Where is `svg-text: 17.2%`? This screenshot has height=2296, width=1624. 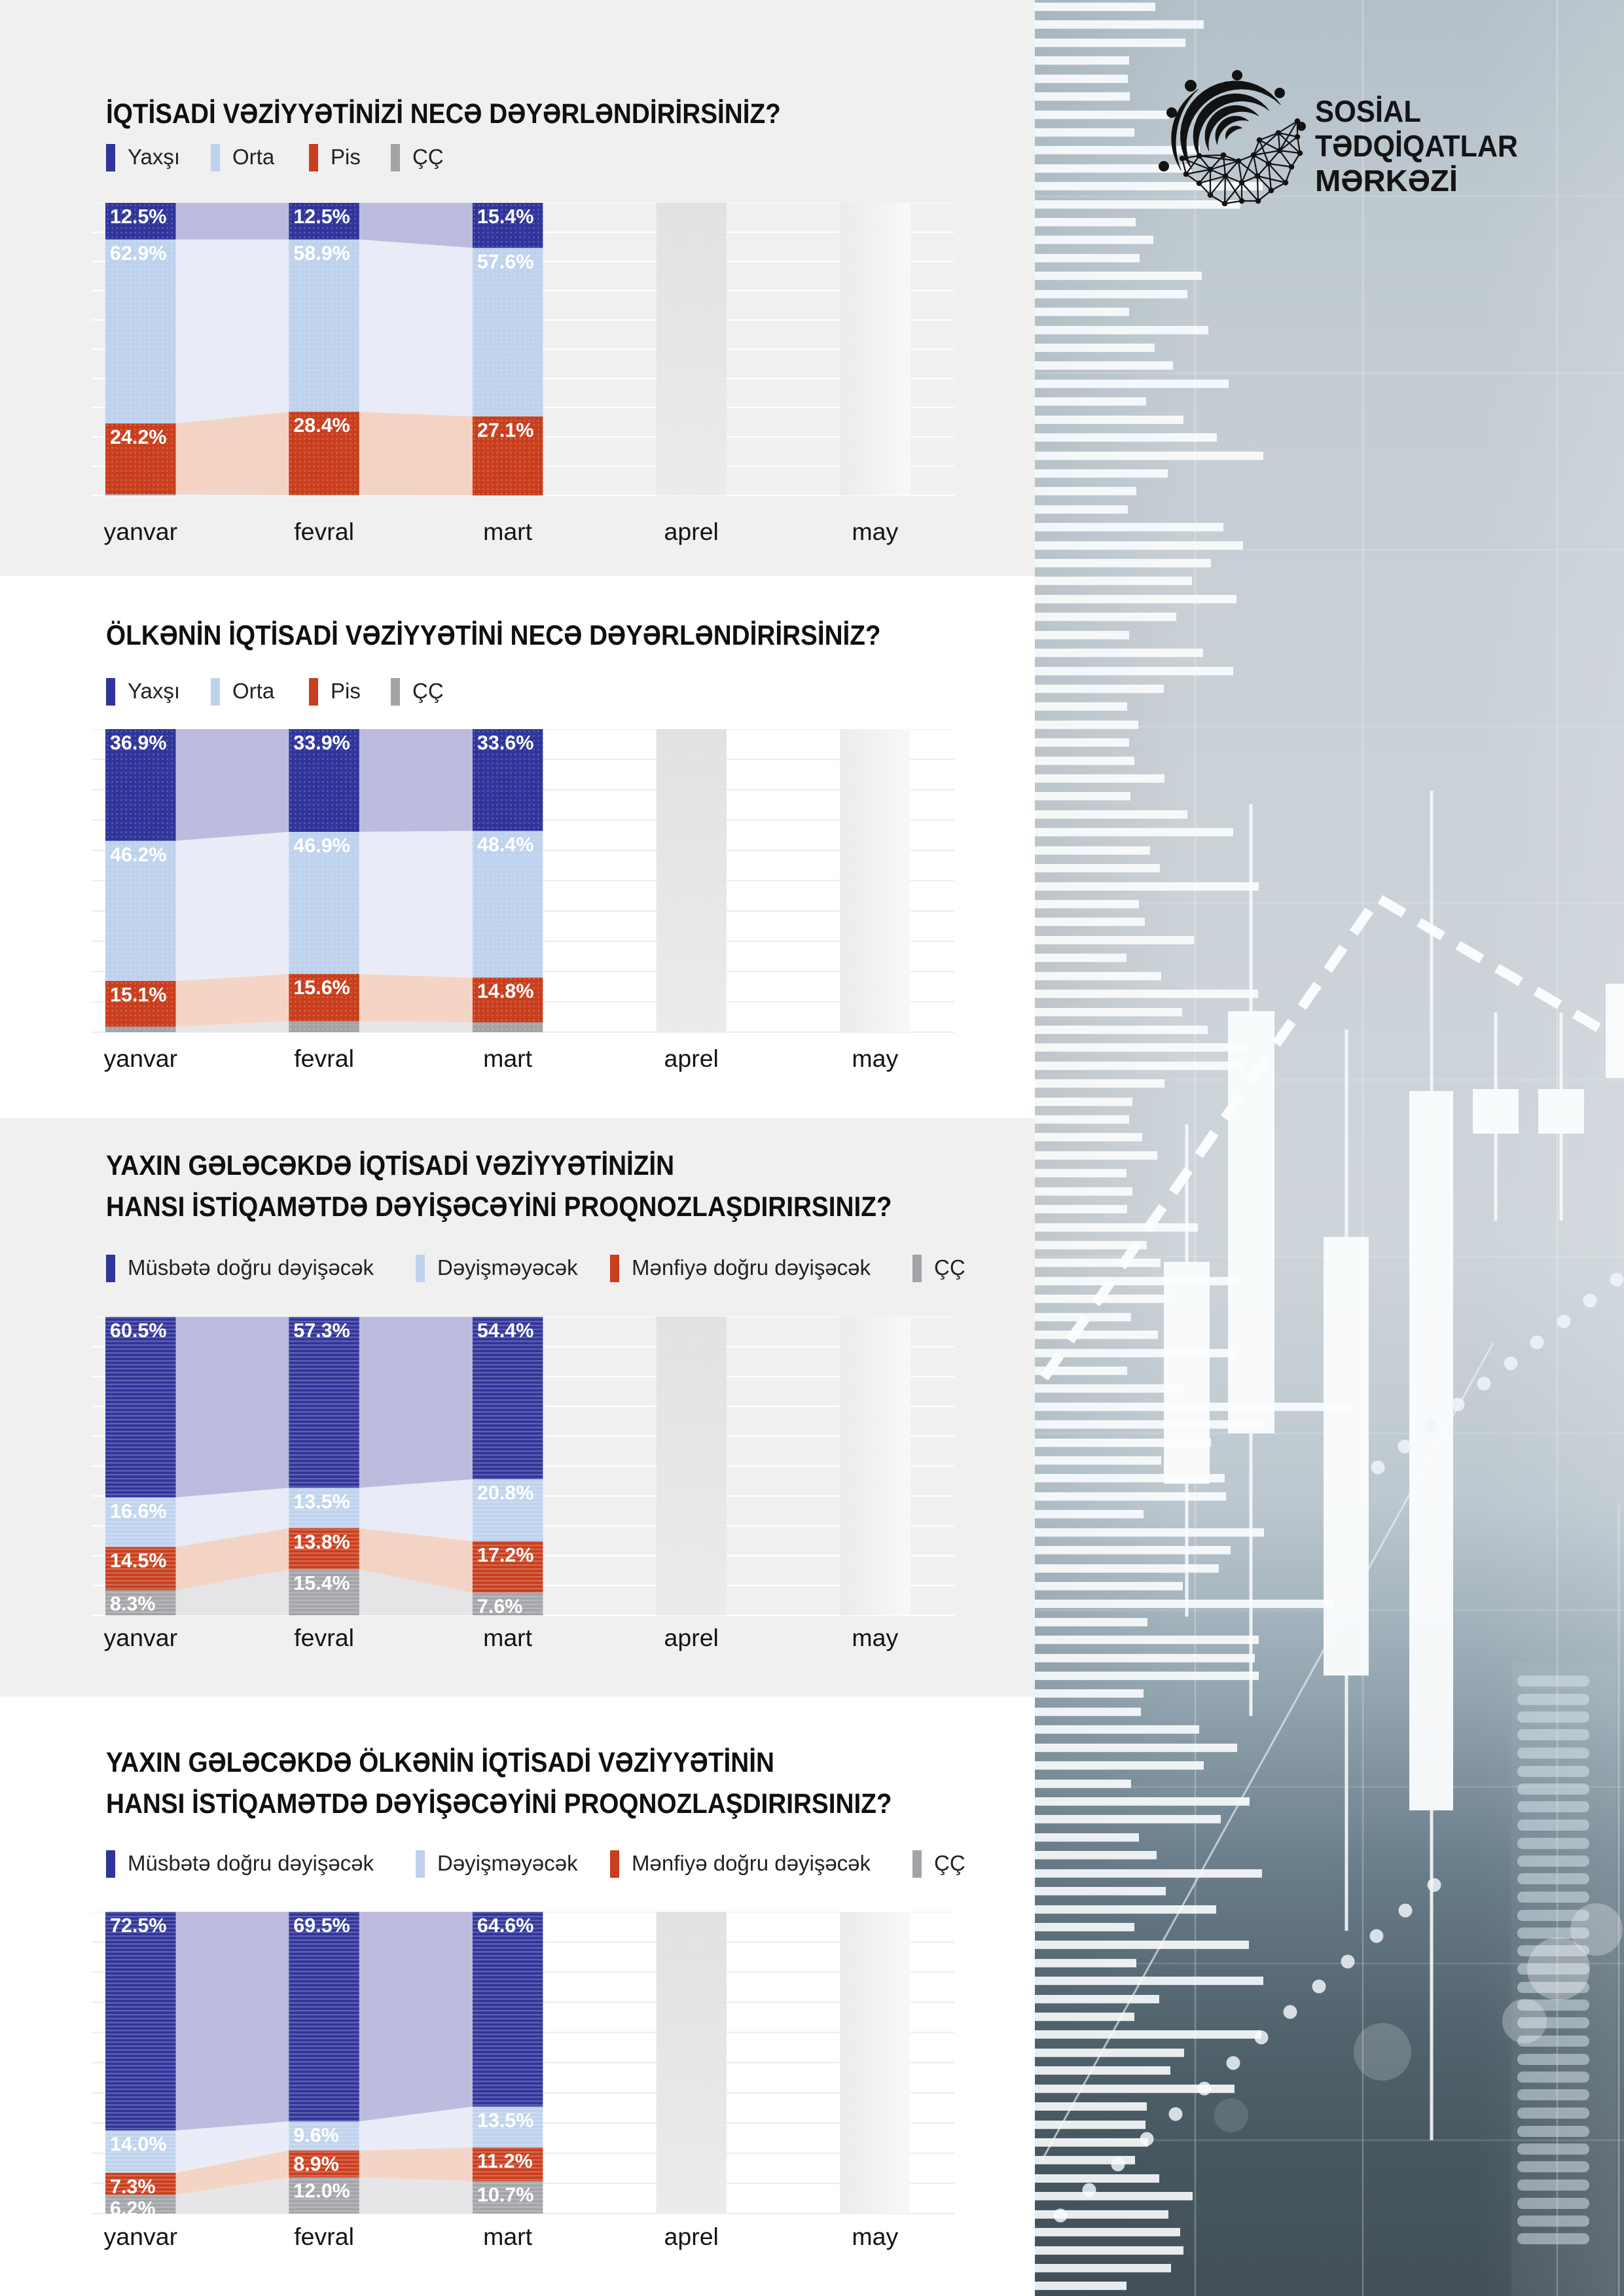 svg-text: 17.2% is located at coordinates (505, 1555).